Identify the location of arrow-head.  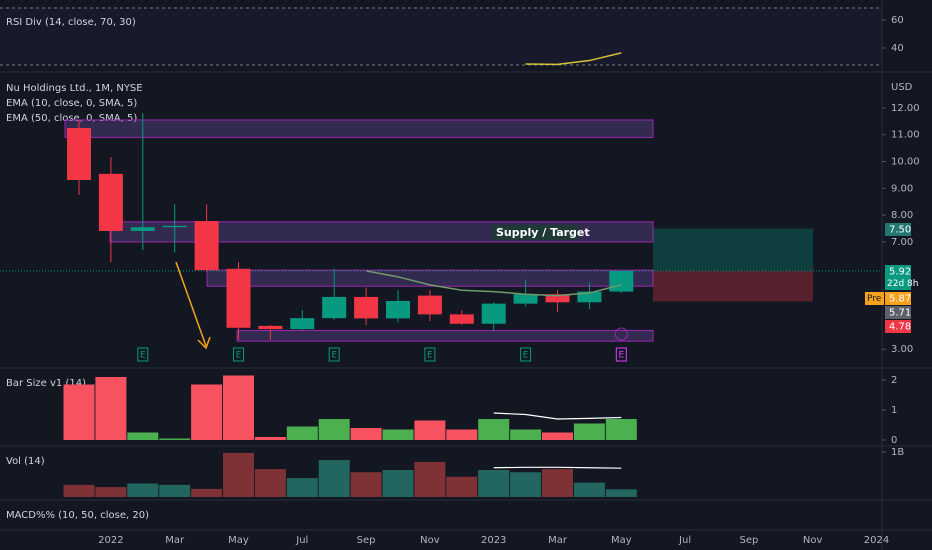
(204, 343).